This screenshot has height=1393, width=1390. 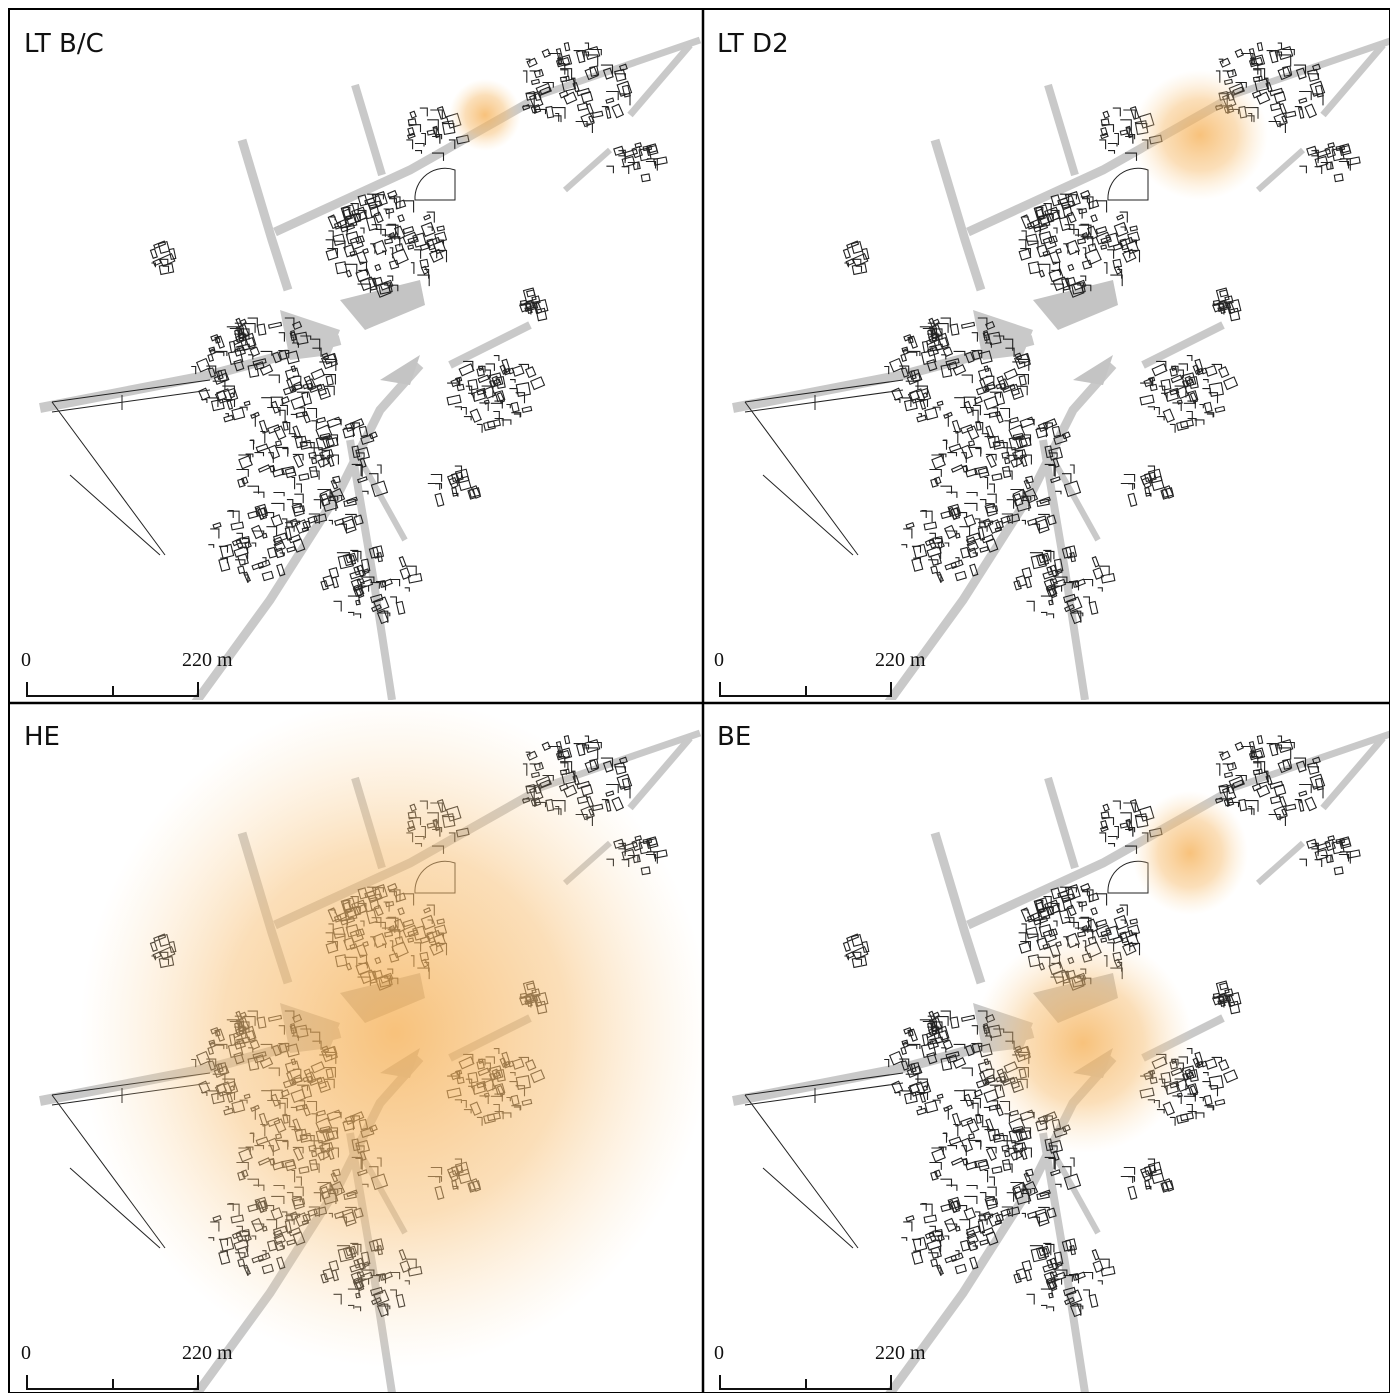 I want to click on panel-label: LT D2, so click(x=753, y=44).